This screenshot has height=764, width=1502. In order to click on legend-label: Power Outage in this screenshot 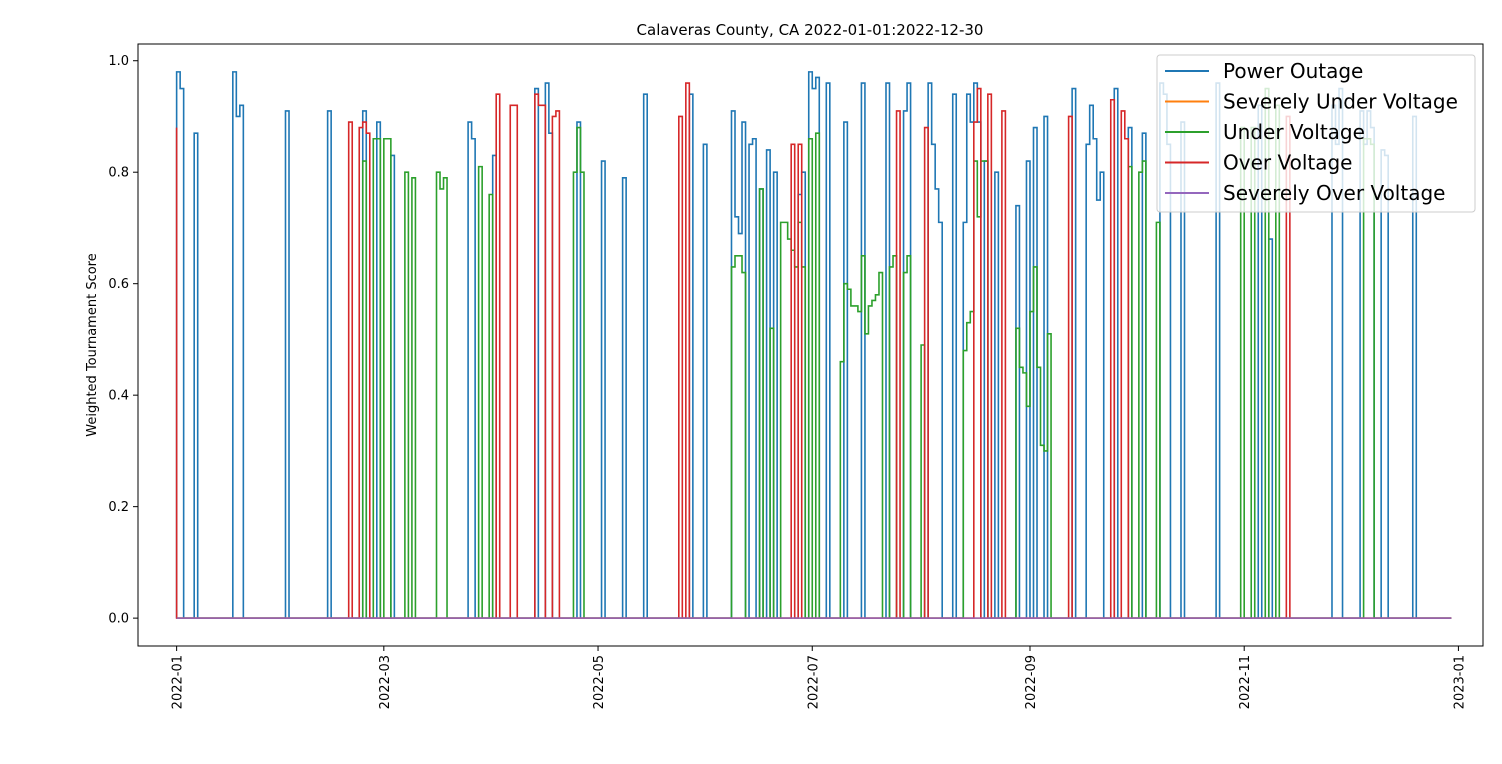, I will do `click(1293, 71)`.